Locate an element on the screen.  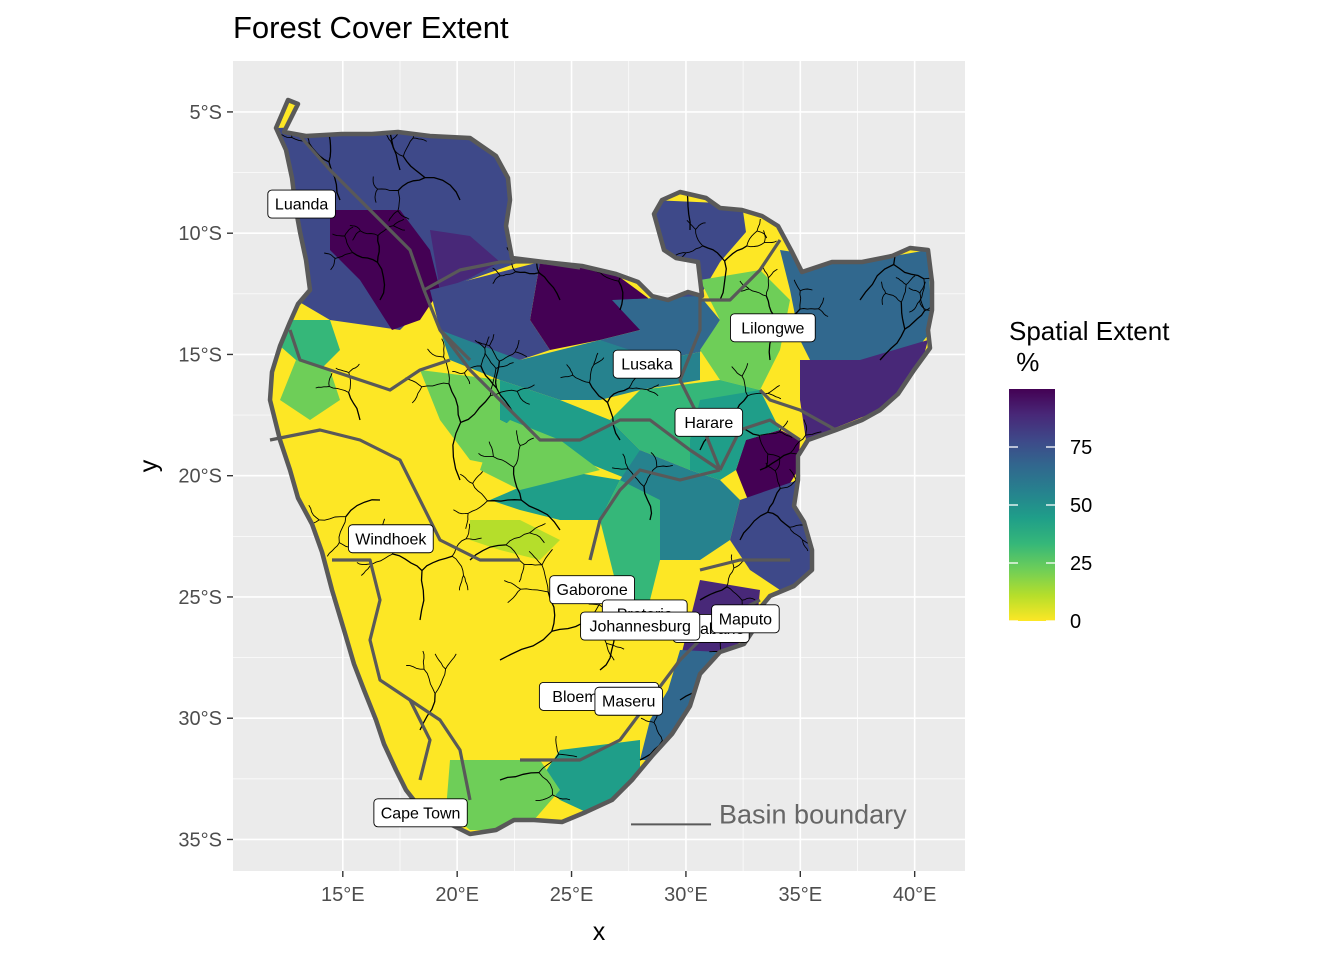
city-name: Johannesburg is located at coordinates (639, 627).